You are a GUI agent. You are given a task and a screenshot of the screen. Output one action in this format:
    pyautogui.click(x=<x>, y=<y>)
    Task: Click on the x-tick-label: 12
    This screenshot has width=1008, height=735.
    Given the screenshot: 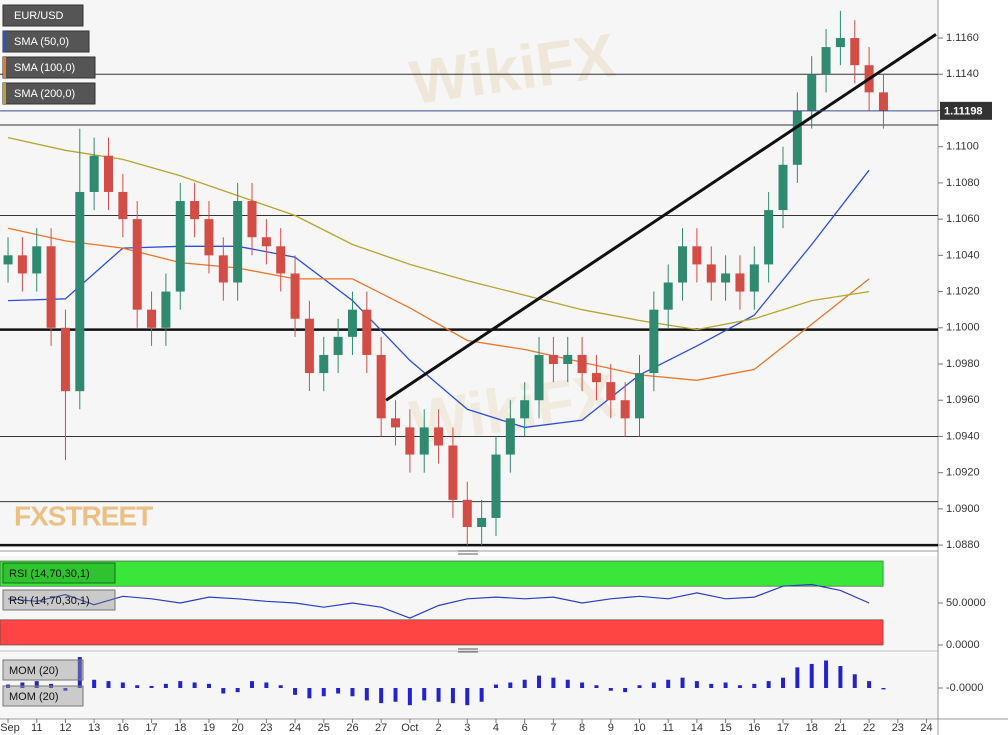 What is the action you would take?
    pyautogui.click(x=65, y=728)
    